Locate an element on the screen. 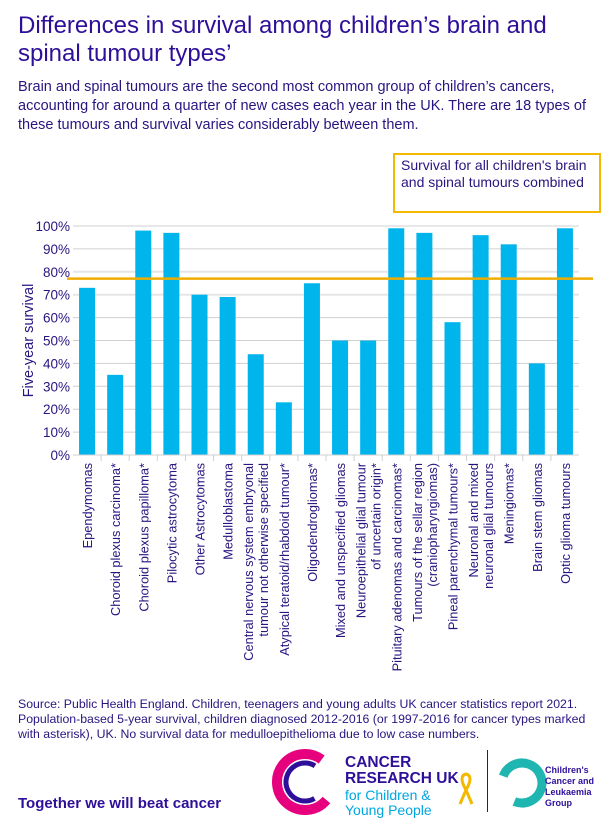 Image resolution: width=611 pixels, height=829 pixels. y-tick-label: 90% is located at coordinates (56, 249).